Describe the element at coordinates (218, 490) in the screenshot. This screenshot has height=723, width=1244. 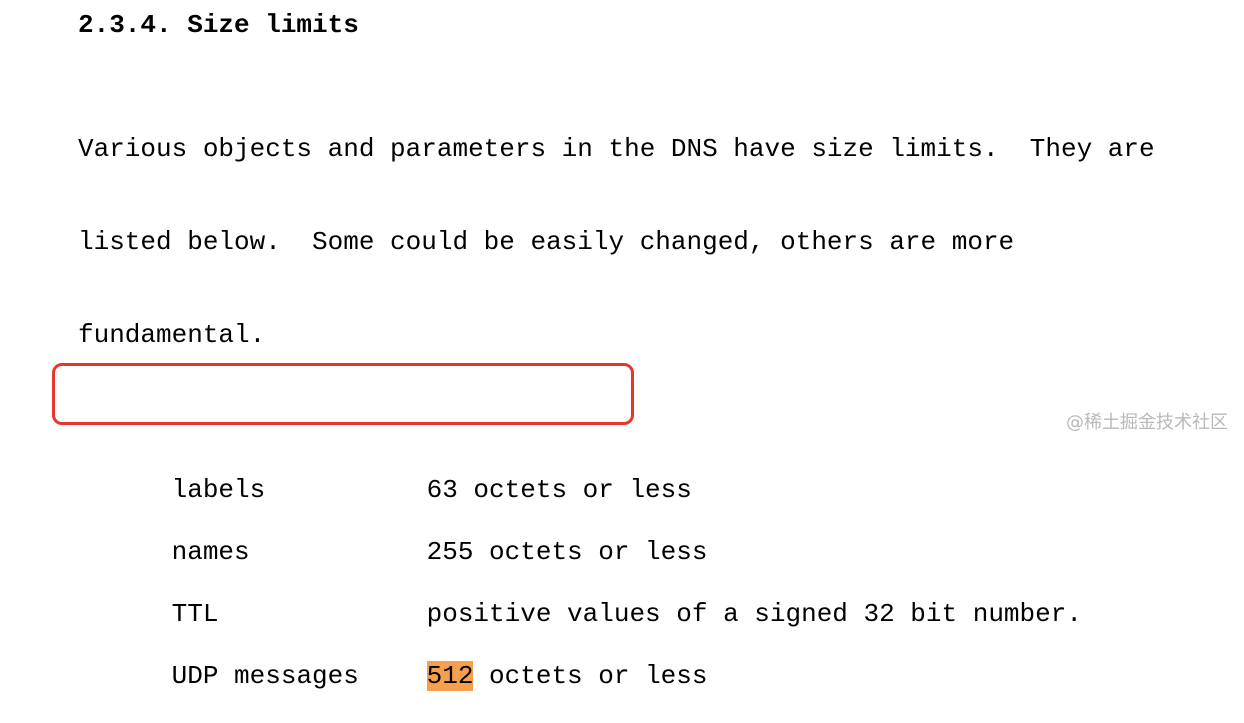
I see `limit-name: labels` at that location.